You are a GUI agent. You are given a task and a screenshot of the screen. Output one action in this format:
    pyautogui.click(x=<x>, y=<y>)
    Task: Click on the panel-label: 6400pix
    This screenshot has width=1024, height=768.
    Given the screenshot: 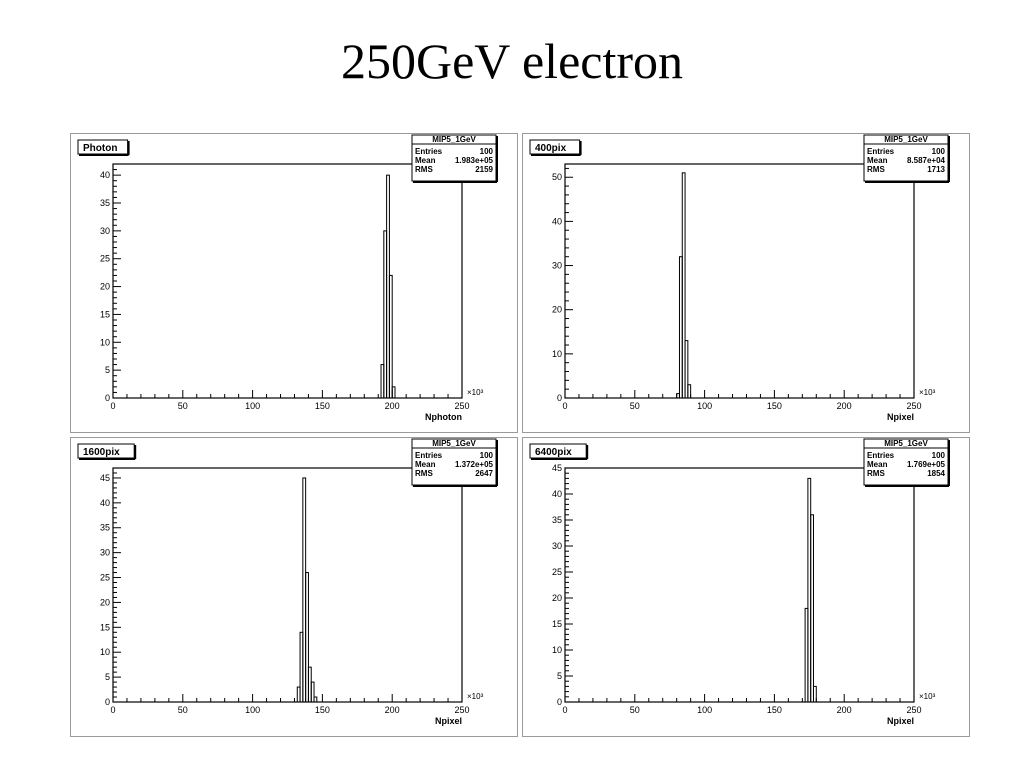 What is the action you would take?
    pyautogui.click(x=553, y=452)
    